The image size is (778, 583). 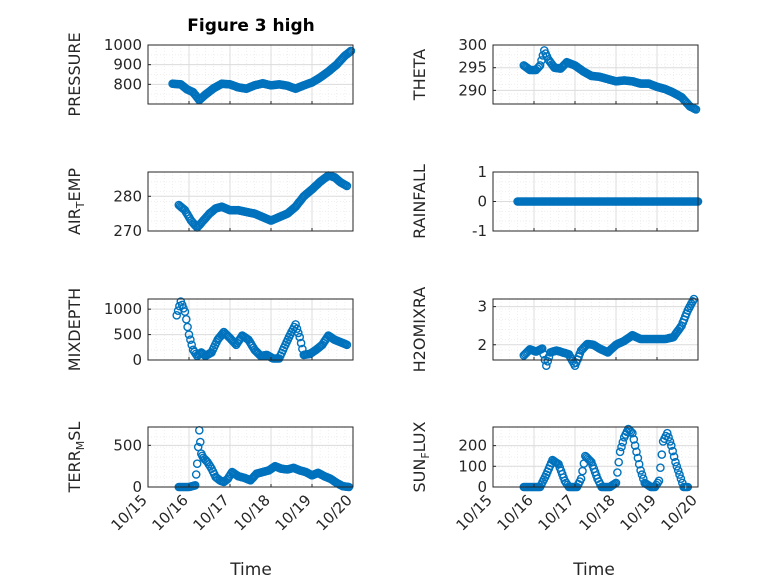 What do you see at coordinates (334, 512) in the screenshot?
I see `x-tick-label: 10/20` at bounding box center [334, 512].